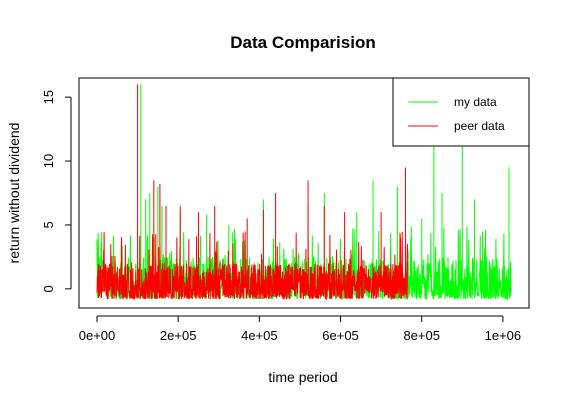 The height and width of the screenshot is (410, 571). What do you see at coordinates (56, 191) in the screenshot?
I see `y-axis: 0 5 10 15` at bounding box center [56, 191].